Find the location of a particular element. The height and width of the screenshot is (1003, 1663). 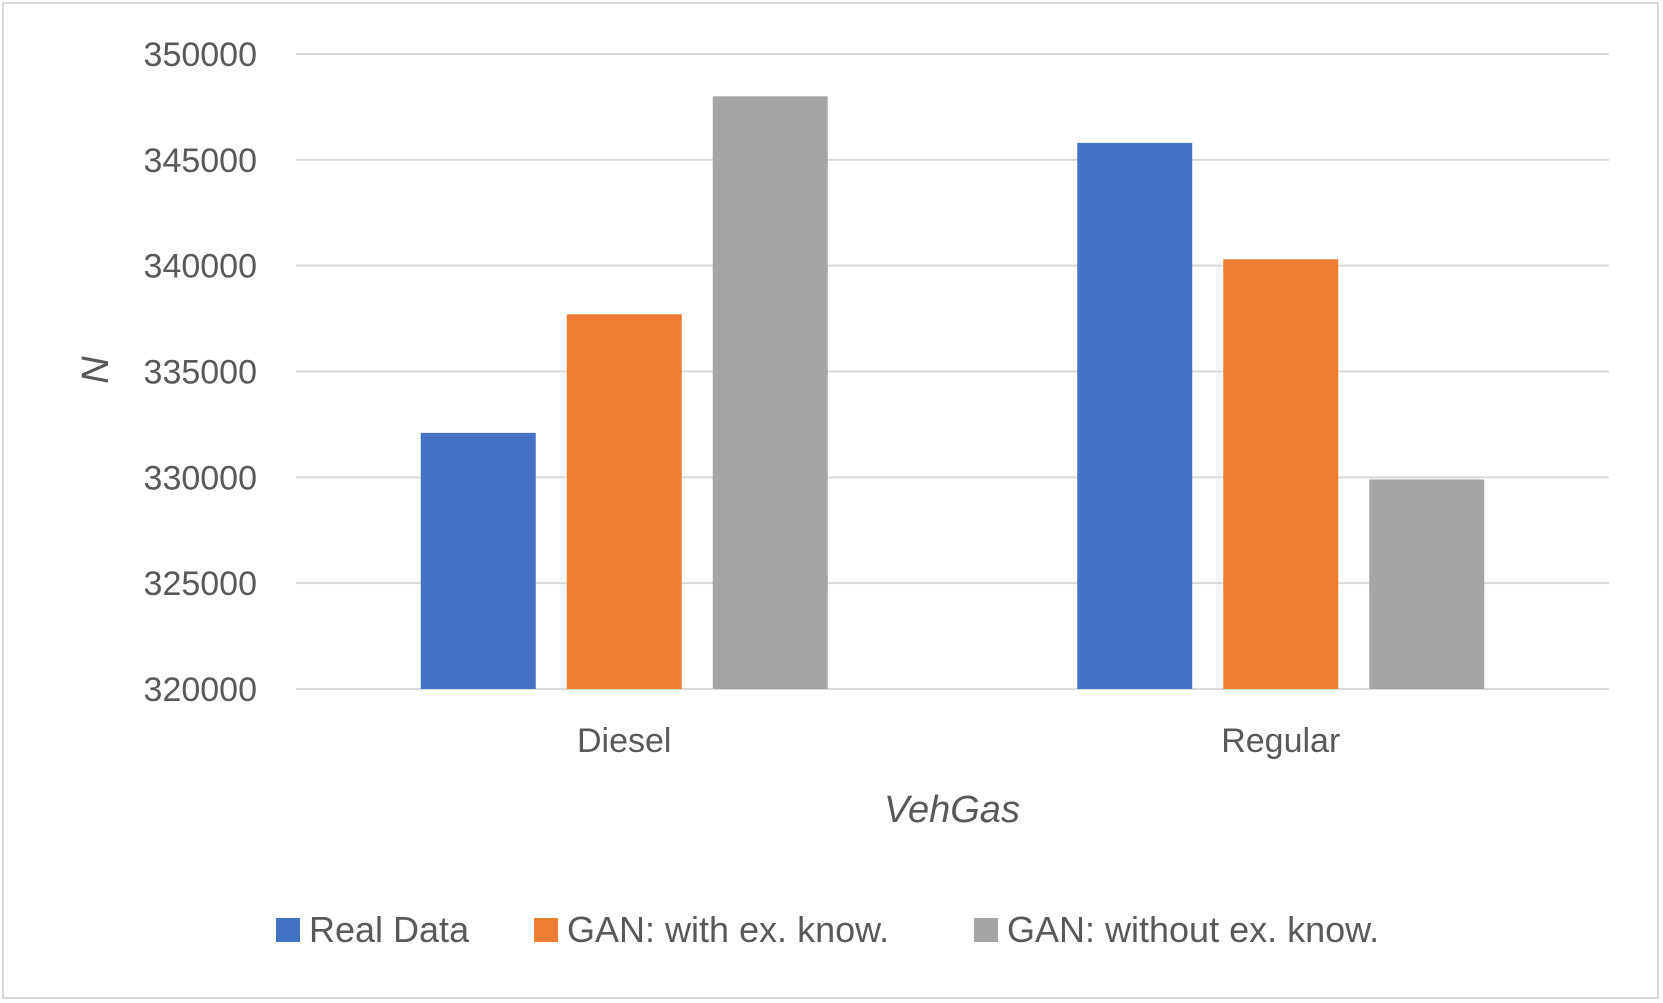

legend-label: GAN: with ex. know. is located at coordinates (728, 929).